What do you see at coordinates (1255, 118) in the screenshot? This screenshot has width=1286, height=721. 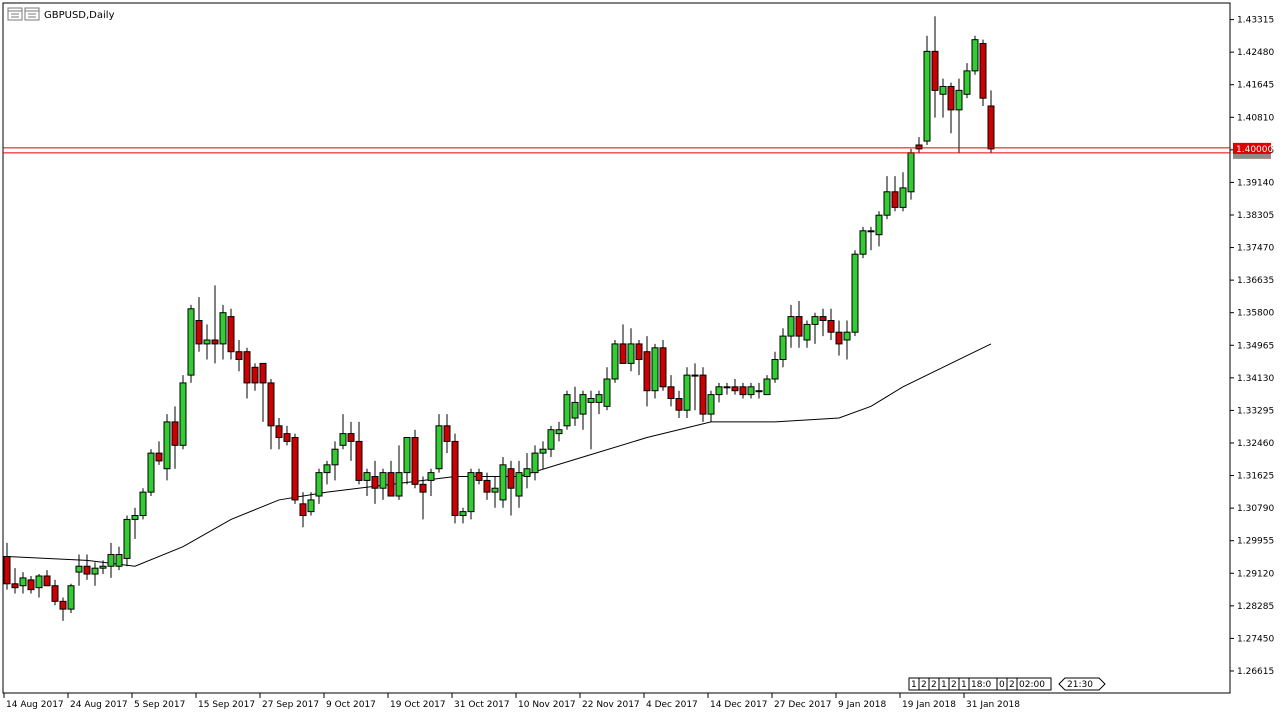 I see `price-tick-label: 1.40810` at bounding box center [1255, 118].